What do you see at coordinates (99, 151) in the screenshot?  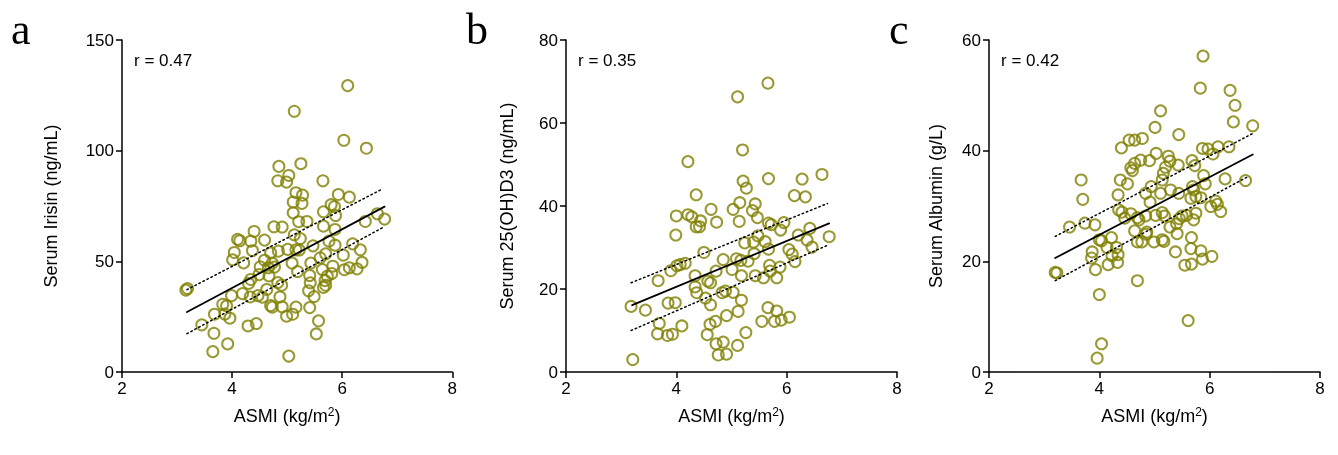 I see `y-tick-label: 100` at bounding box center [99, 151].